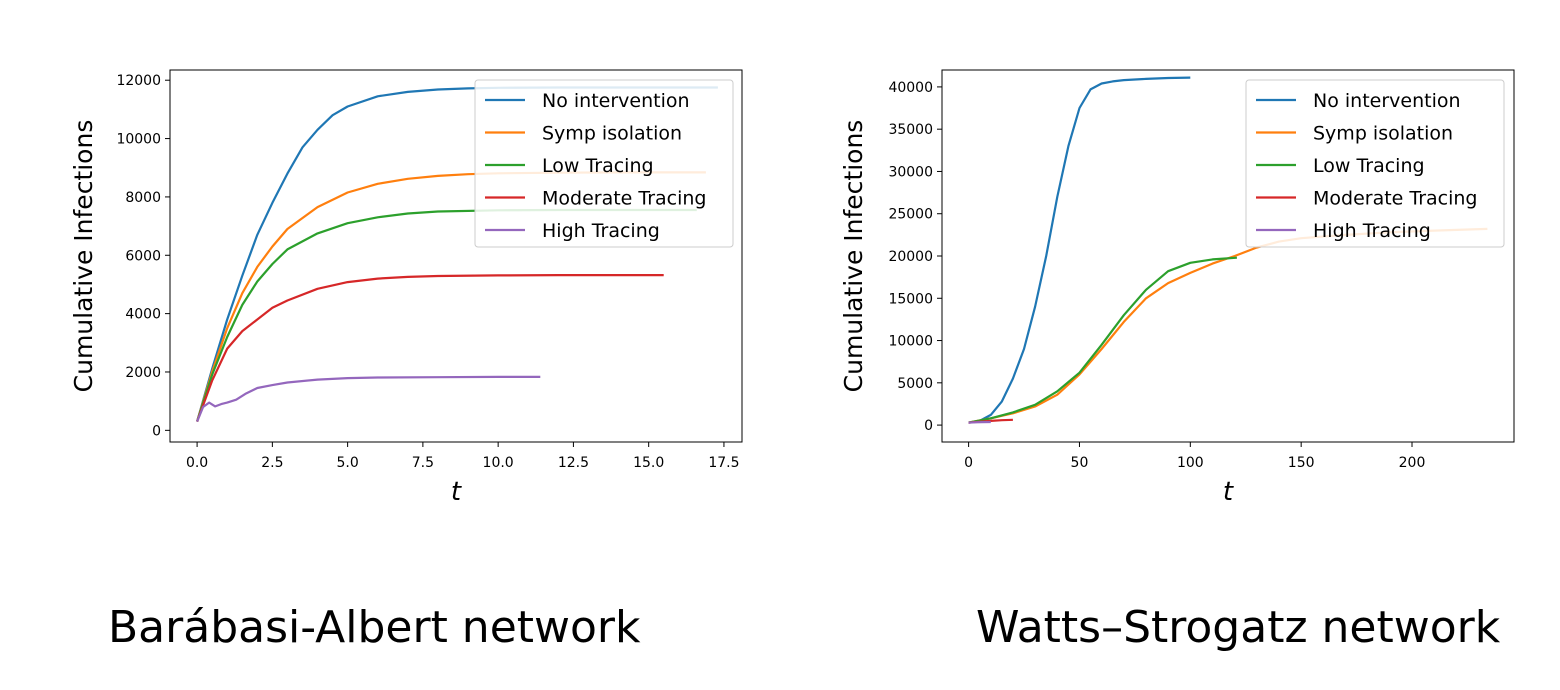  I want to click on y-tick-label: 40000, so click(910, 88).